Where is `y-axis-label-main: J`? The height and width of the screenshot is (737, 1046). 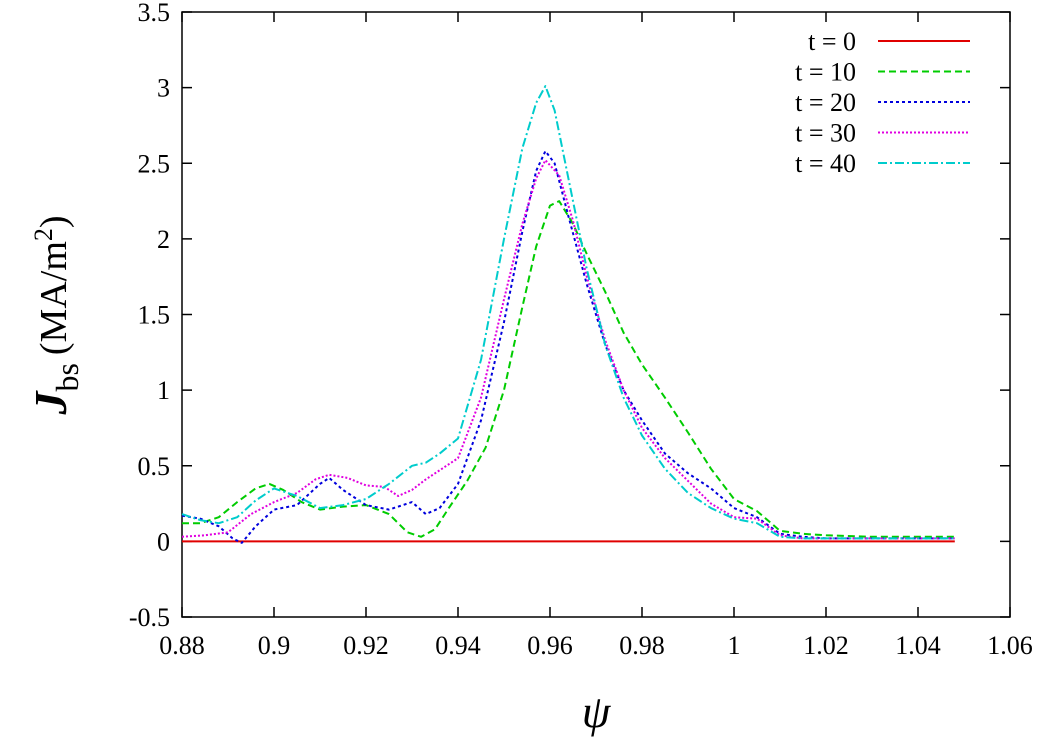 y-axis-label-main: J is located at coordinates (50, 403).